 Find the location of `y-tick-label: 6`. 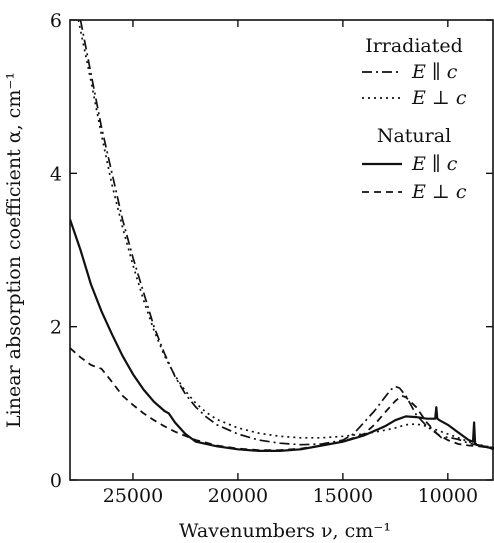

y-tick-label: 6 is located at coordinates (56, 21).